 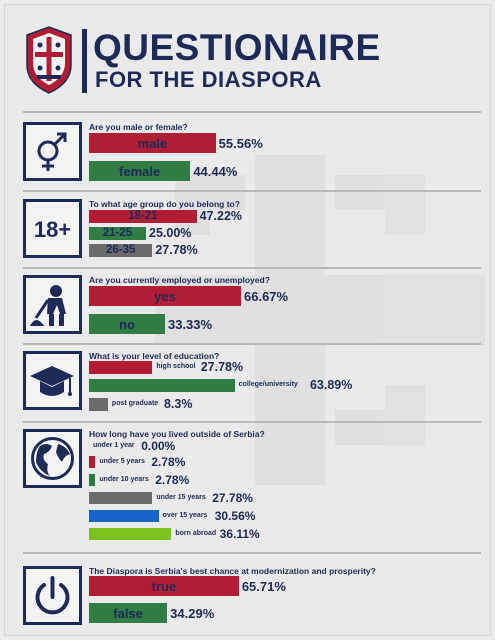 I want to click on graduation-cap-icon, so click(x=52, y=381).